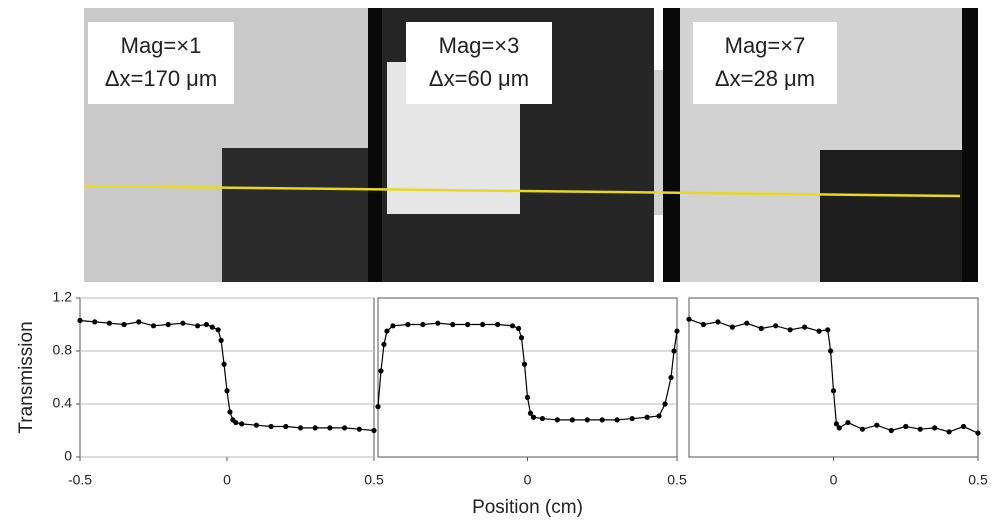  I want to click on image-label: Δx=170 μm, so click(161, 78).